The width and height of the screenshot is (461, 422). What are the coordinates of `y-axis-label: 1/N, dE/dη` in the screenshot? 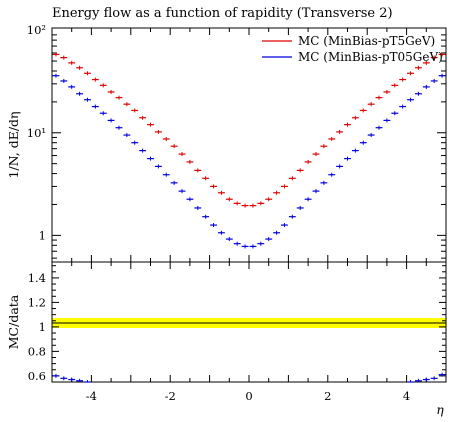 It's located at (13, 144).